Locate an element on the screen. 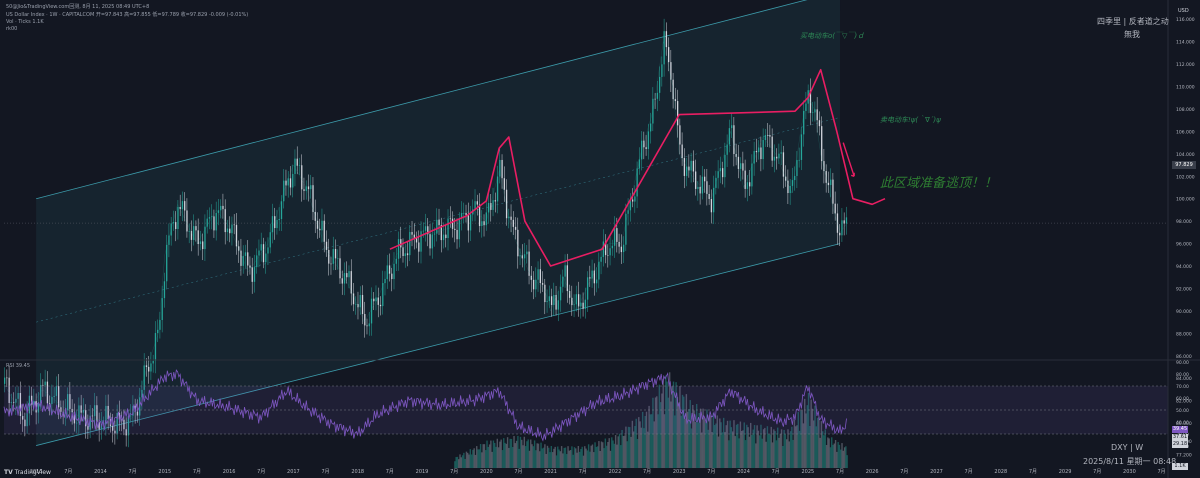  volume-indicator-line: Vol · Ticks 1.1K is located at coordinates (25, 22).